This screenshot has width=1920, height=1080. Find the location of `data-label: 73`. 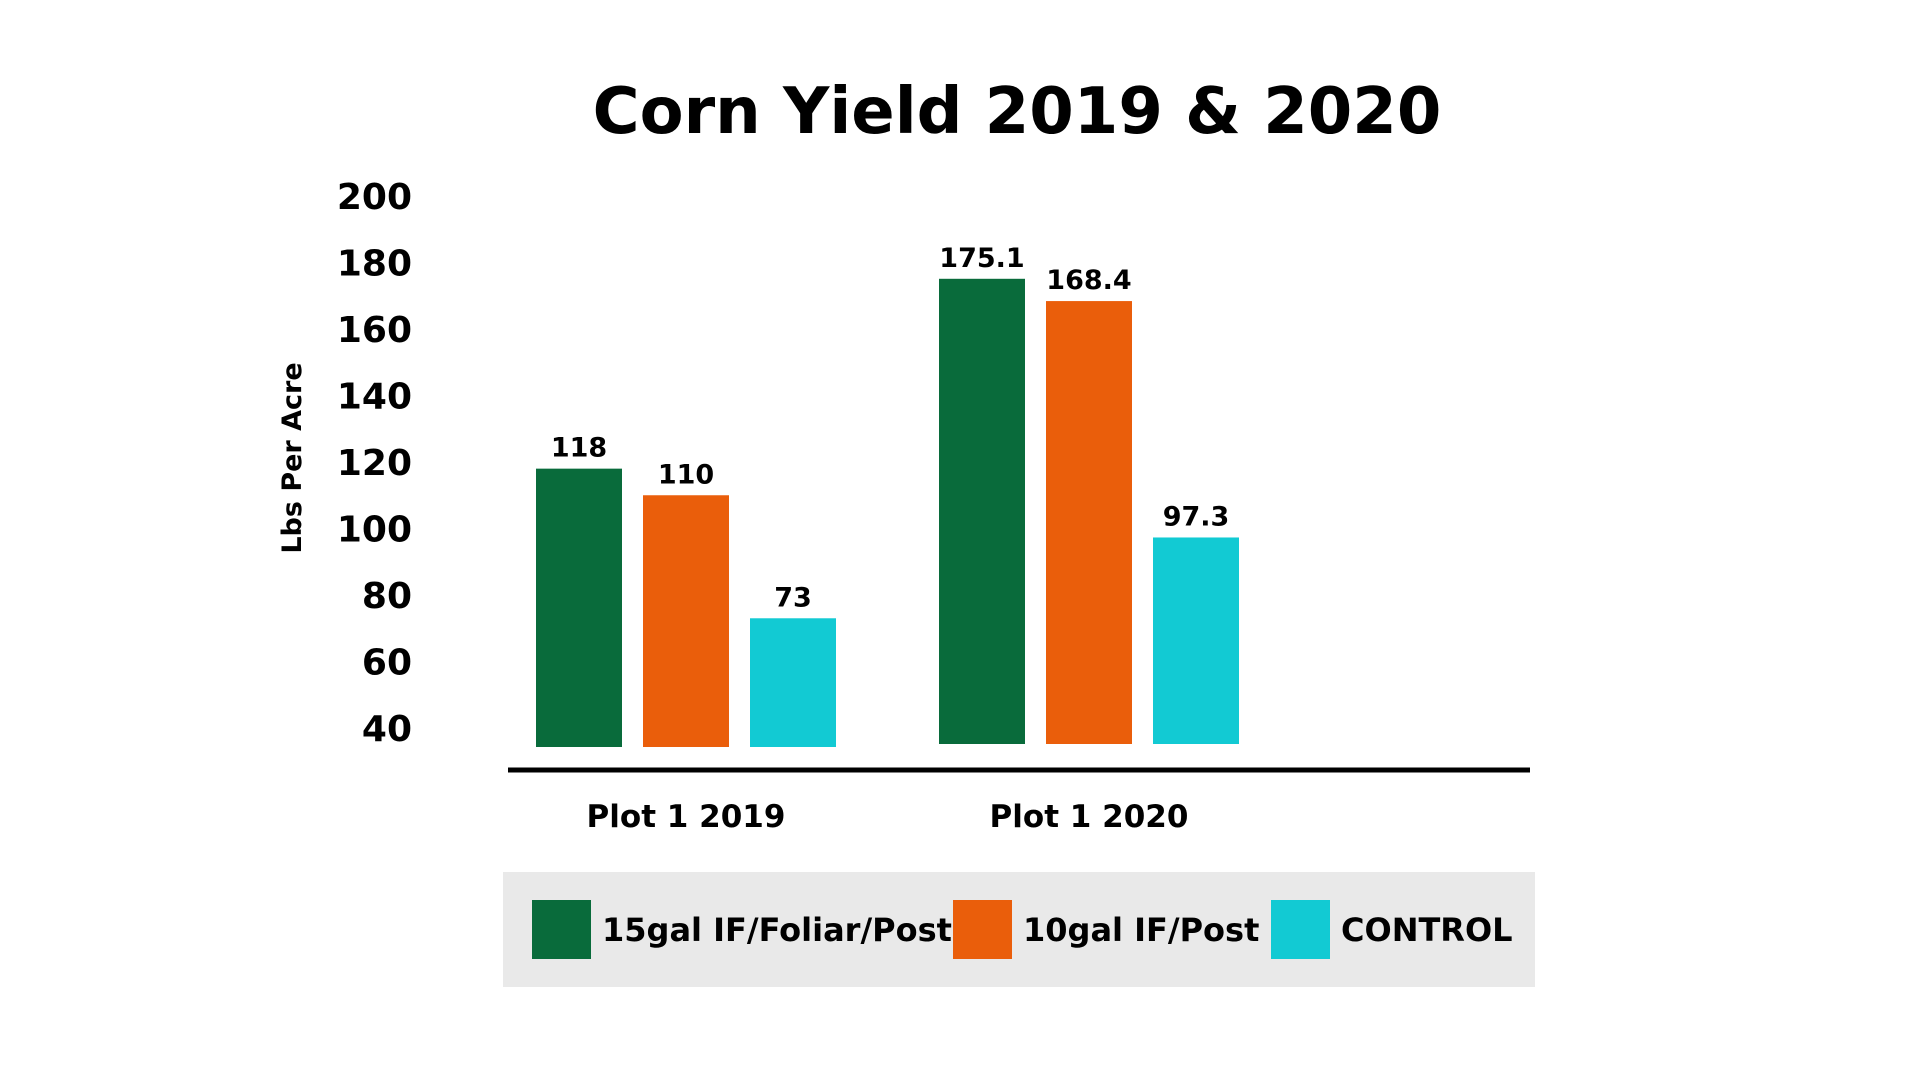

data-label: 73 is located at coordinates (793, 597).